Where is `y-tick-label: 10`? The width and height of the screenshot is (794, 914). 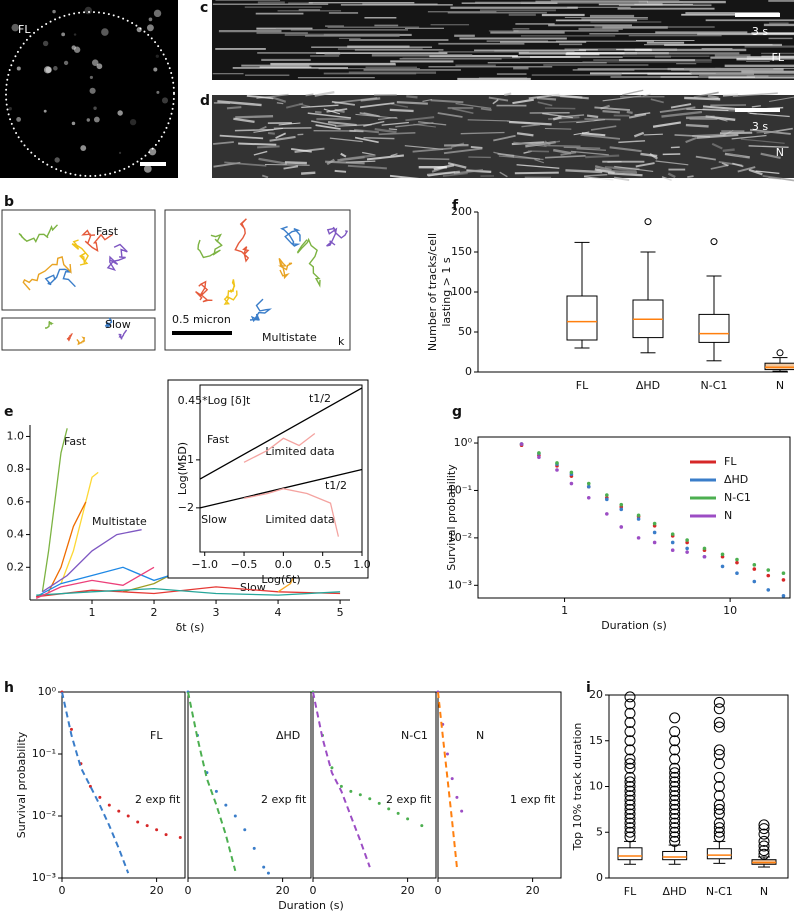 y-tick-label: 10 is located at coordinates (596, 786).